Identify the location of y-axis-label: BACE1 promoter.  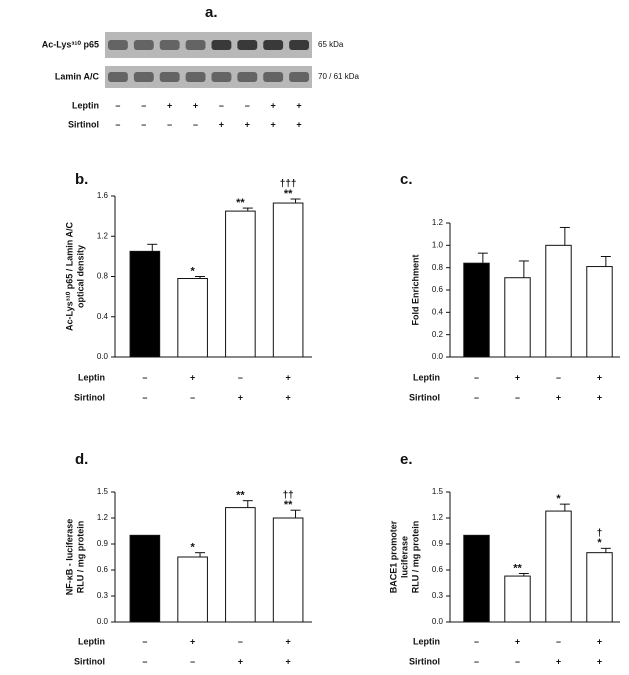
(393, 556).